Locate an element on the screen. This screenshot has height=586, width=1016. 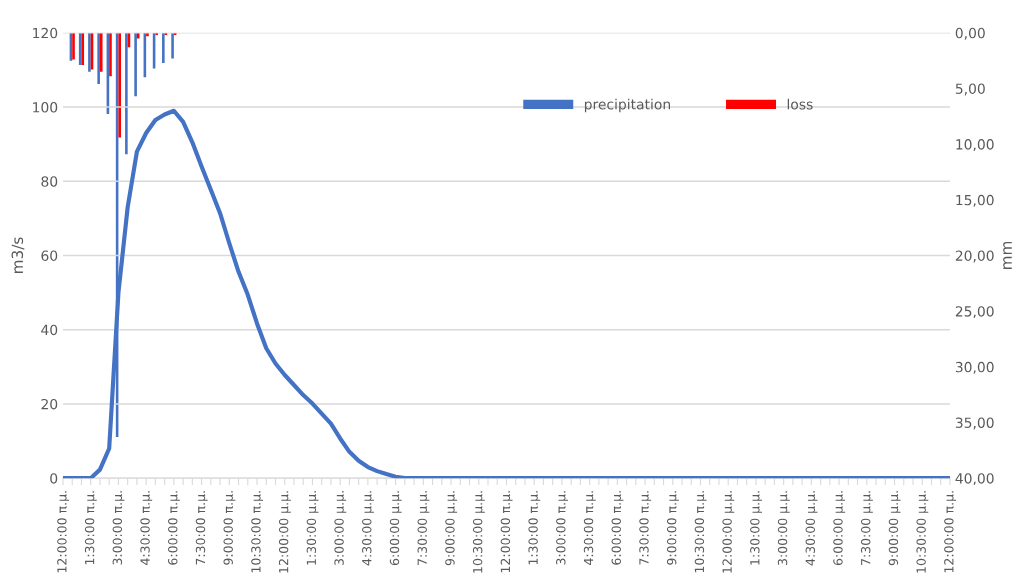
y-axis-title: m3/s is located at coordinates (18, 255).